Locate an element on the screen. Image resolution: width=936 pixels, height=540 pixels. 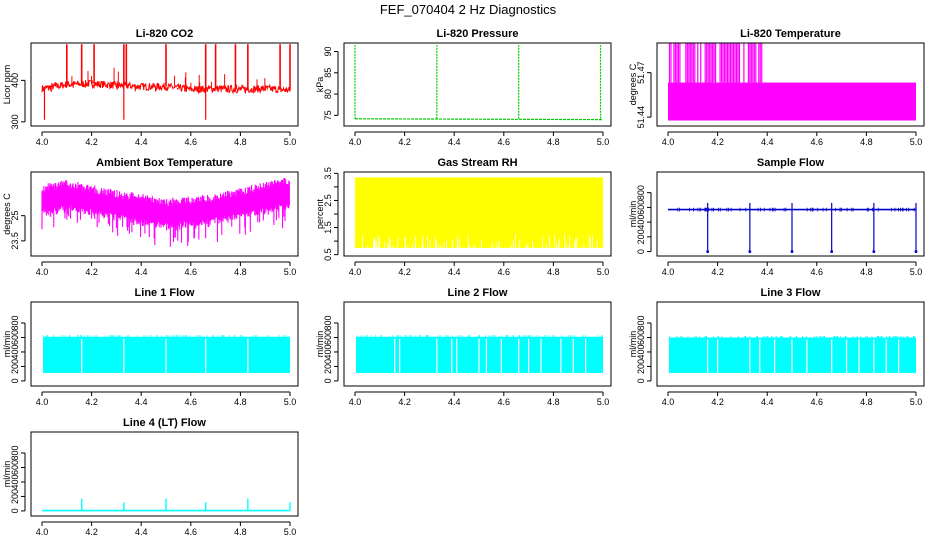
y-tick-label: 3.5 is located at coordinates (328, 173).